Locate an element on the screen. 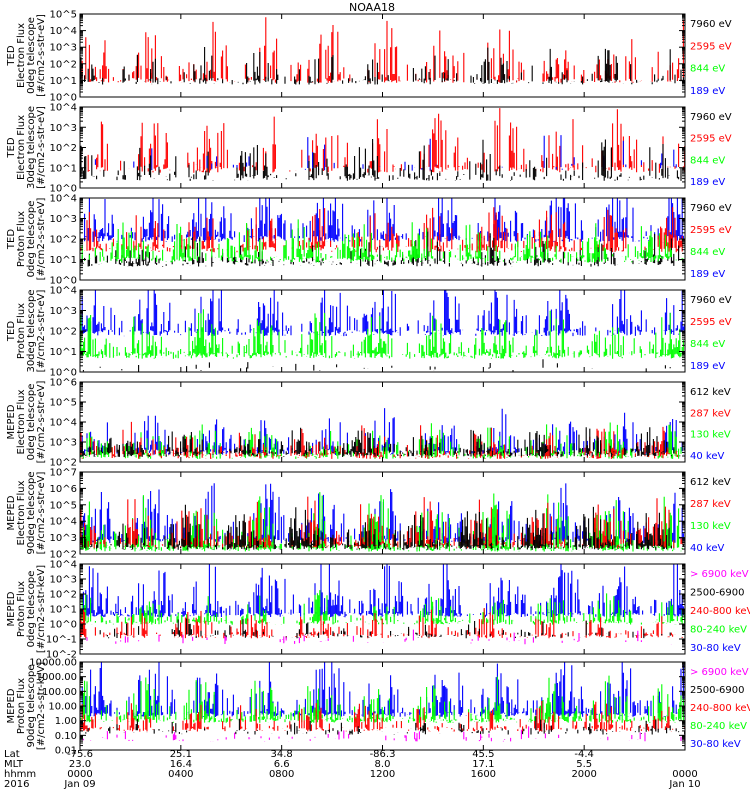 This screenshot has width=750, height=800. legend-entry: 40 keV is located at coordinates (707, 548).